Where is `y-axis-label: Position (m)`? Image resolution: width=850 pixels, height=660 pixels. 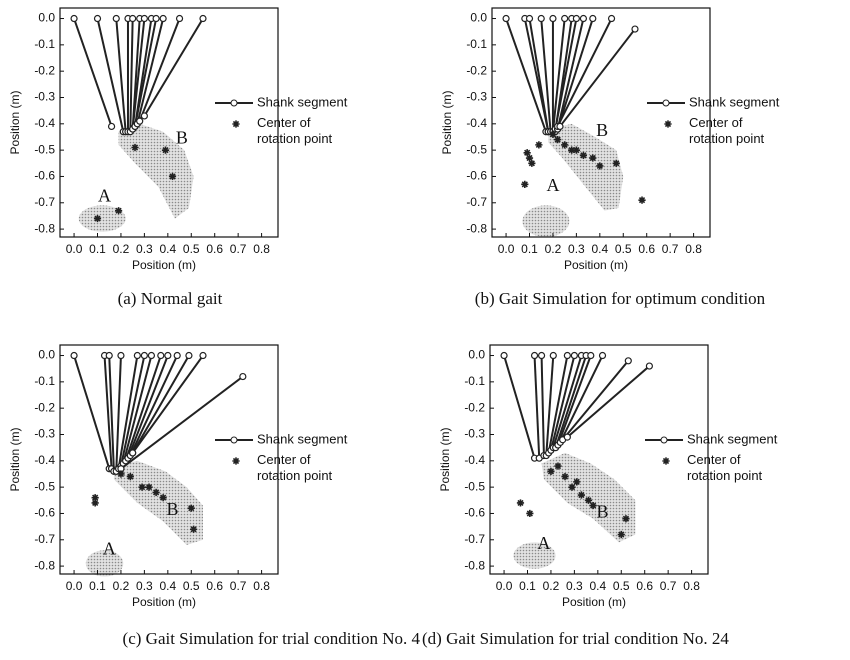 y-axis-label: Position (m) is located at coordinates (445, 459).